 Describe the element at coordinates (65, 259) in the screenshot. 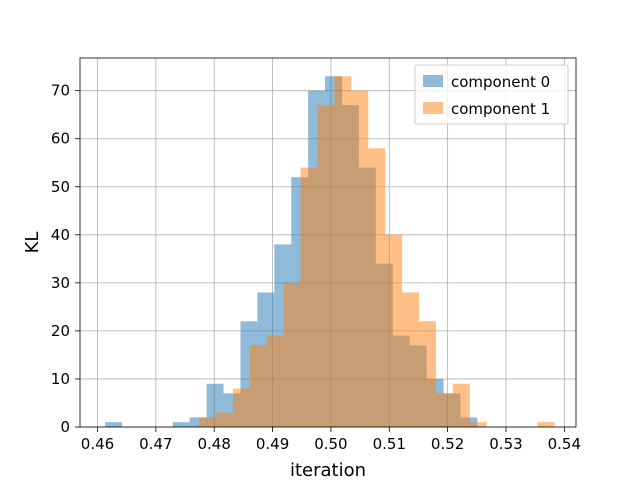

I see `y-axis-ticks: 0 10 20 30 40 50 60 70` at that location.